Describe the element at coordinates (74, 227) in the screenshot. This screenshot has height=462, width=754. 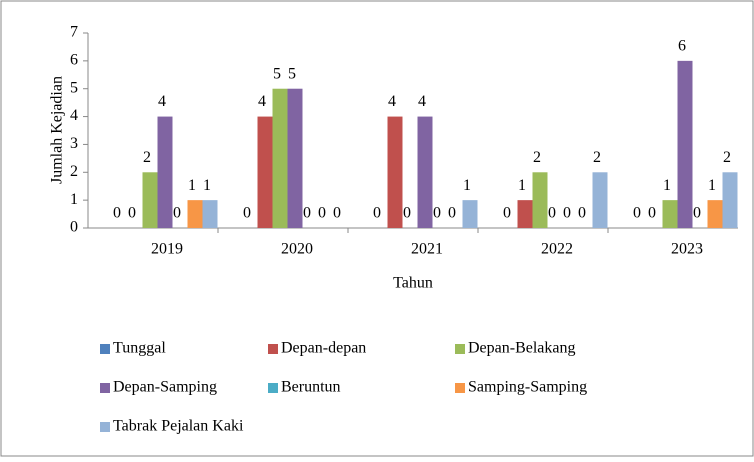
I see `y-tick-label: 0` at that location.